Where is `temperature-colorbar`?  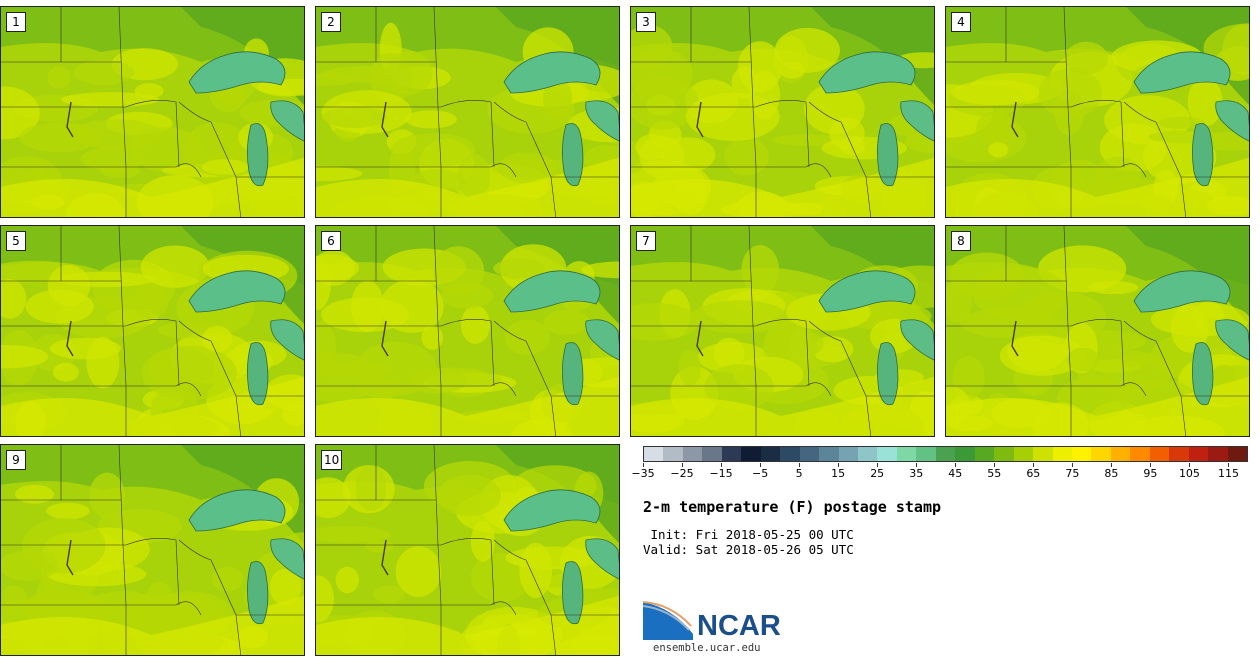 temperature-colorbar is located at coordinates (945, 454).